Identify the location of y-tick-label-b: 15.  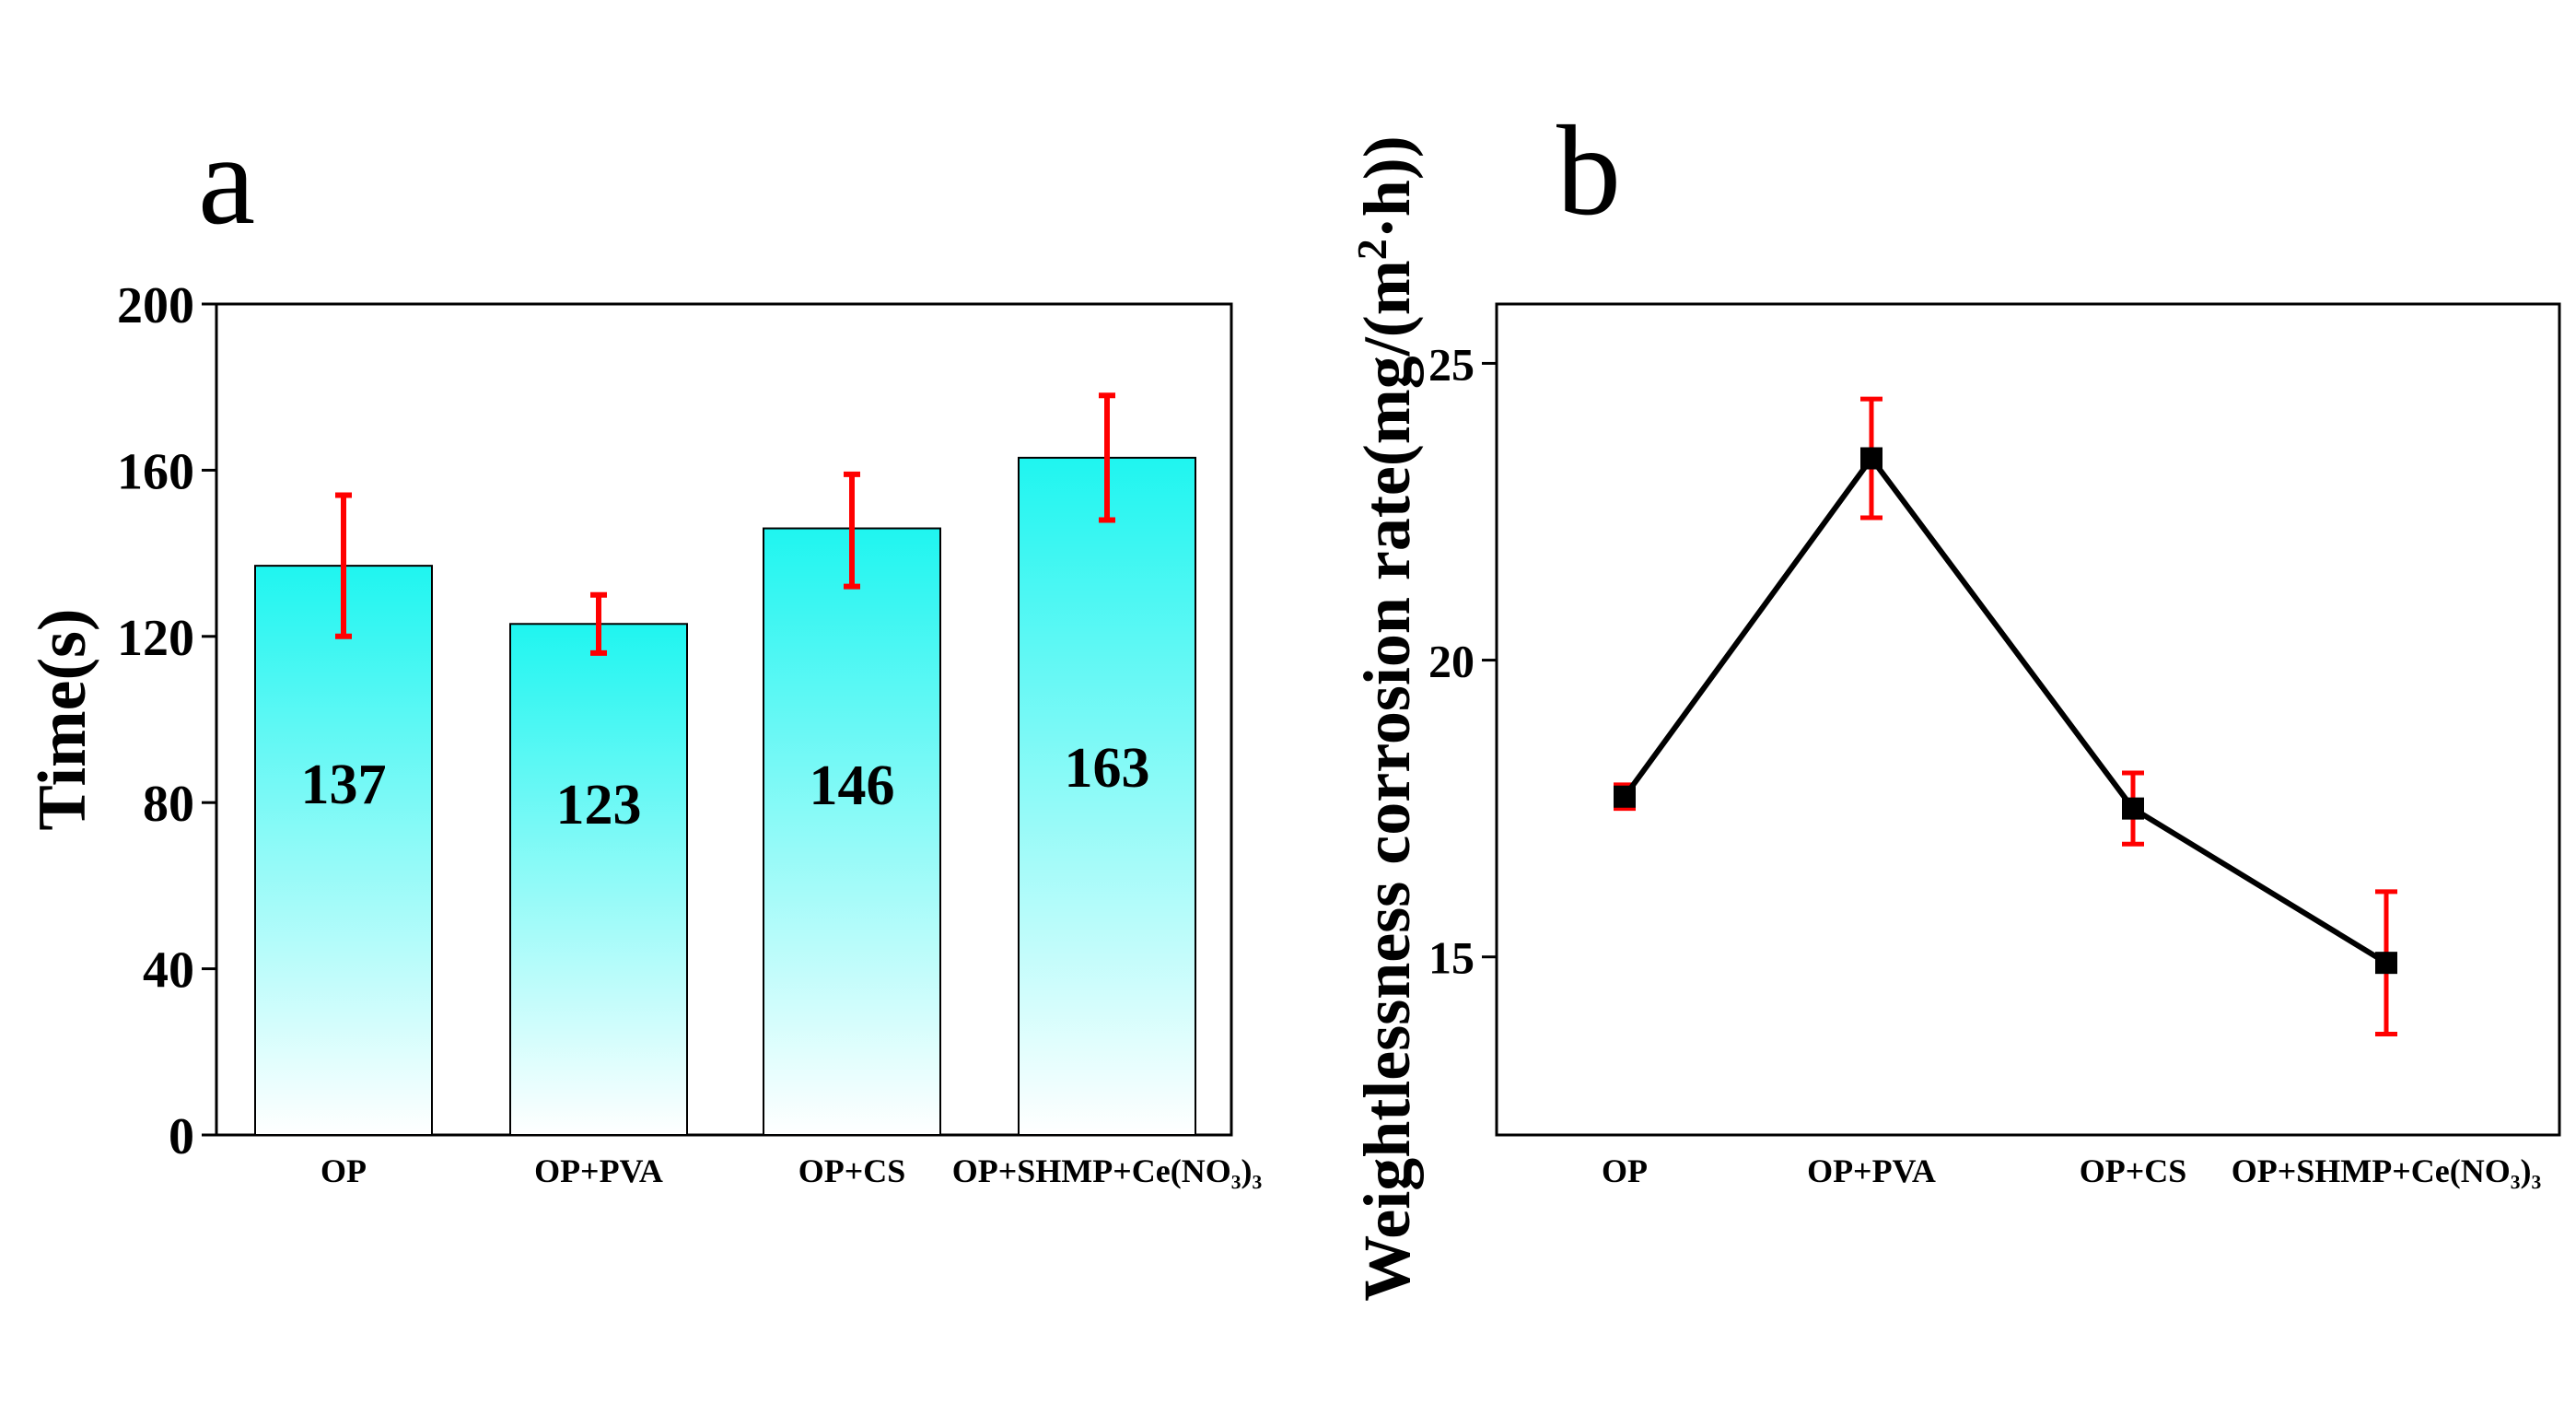
(1451, 958).